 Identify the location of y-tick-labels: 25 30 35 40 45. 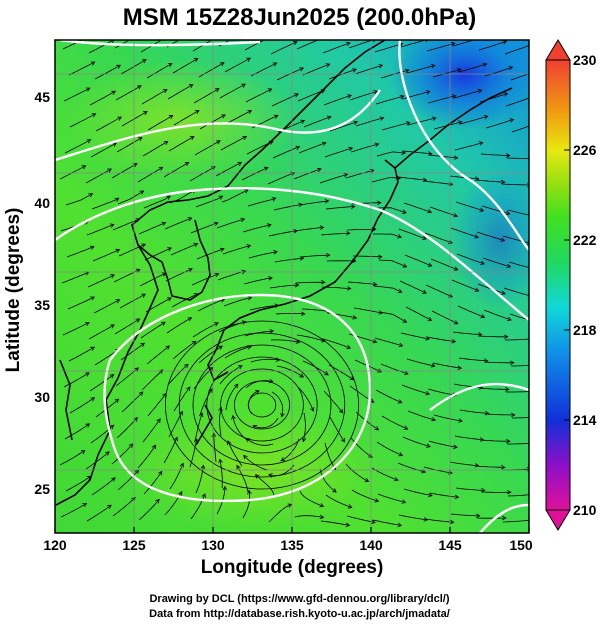
(42, 293).